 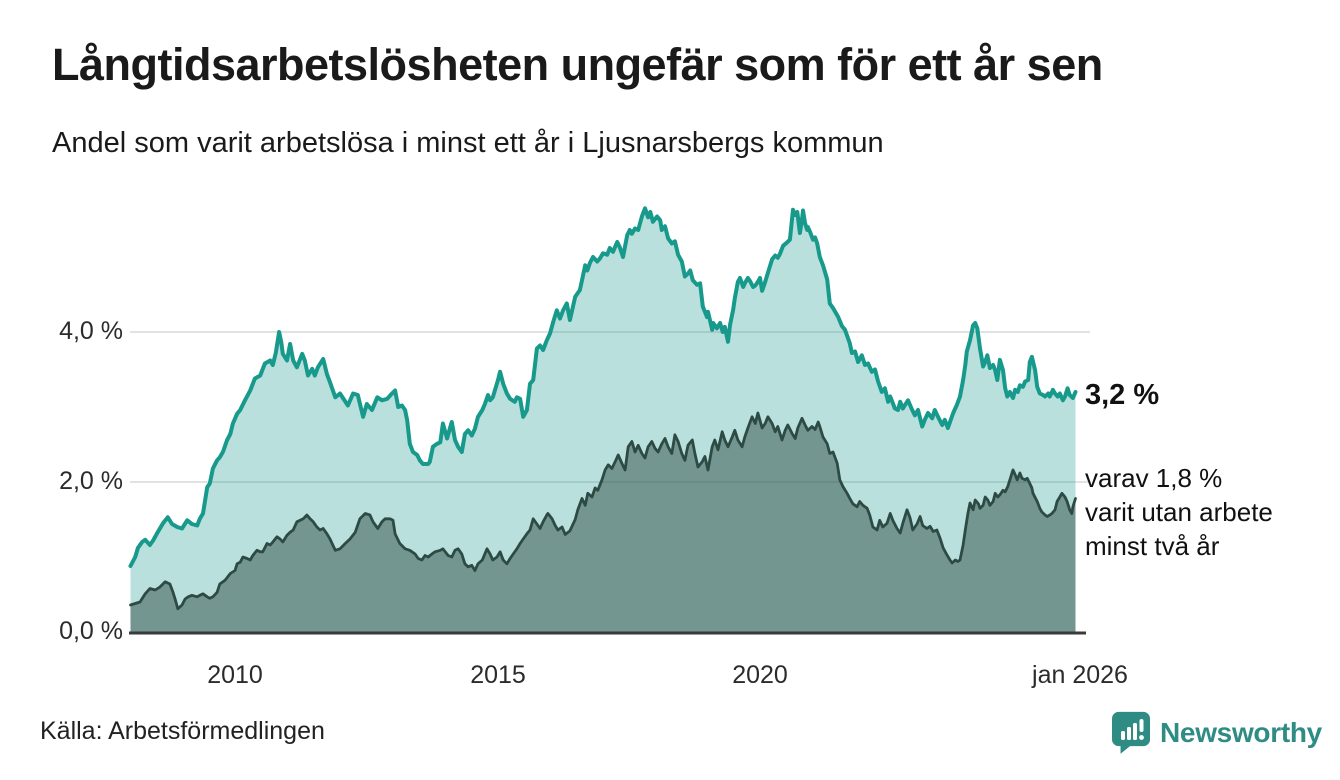 What do you see at coordinates (1122, 395) in the screenshot?
I see `end-value-label: 3,2 %` at bounding box center [1122, 395].